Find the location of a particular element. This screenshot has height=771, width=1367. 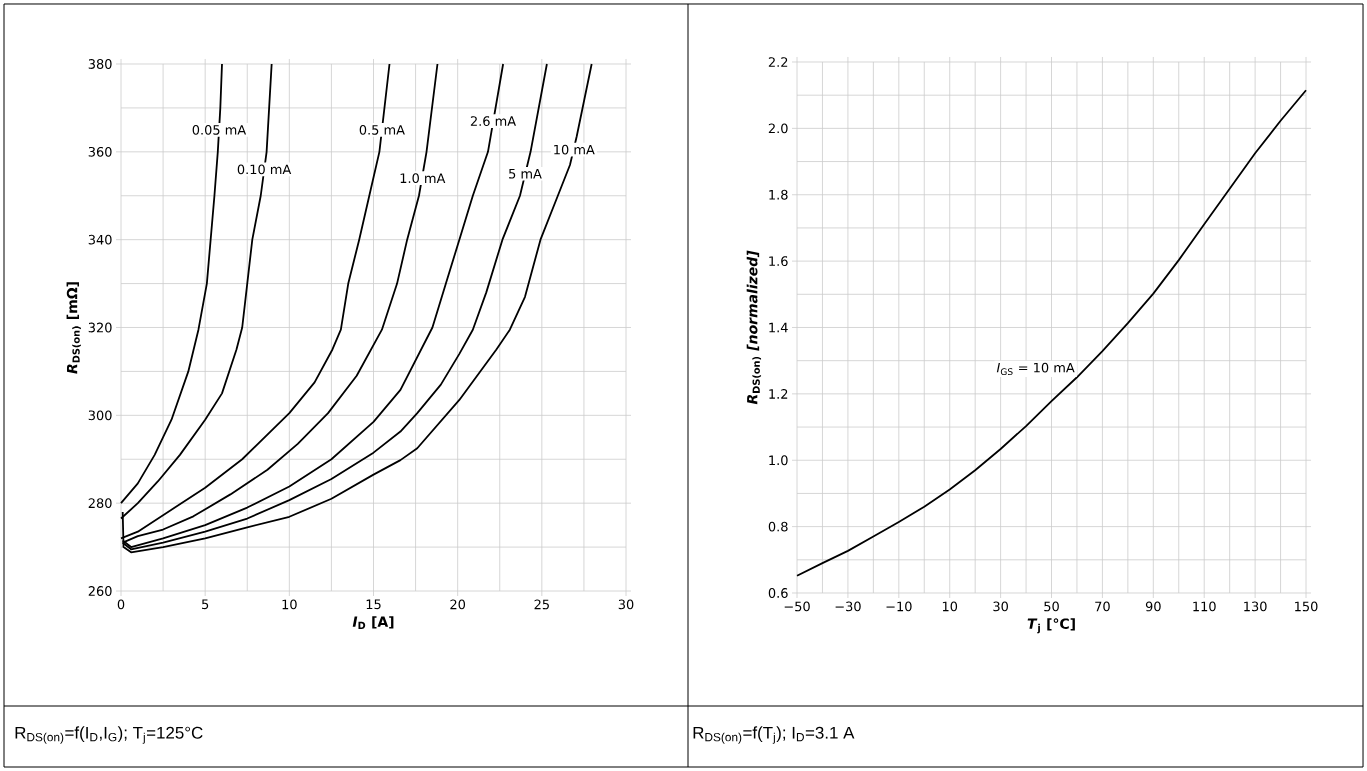

y-tick-label: 2.0 is located at coordinates (778, 128).